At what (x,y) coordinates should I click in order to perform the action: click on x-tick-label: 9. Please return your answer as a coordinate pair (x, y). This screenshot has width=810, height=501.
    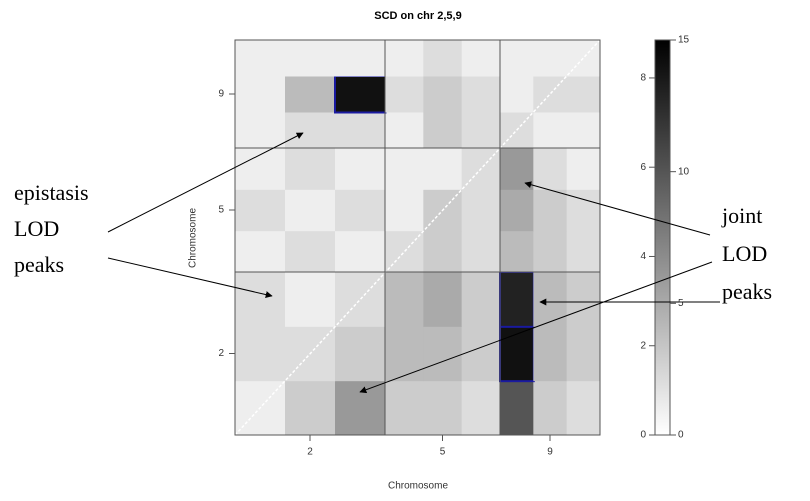
    Looking at the image, I should click on (550, 452).